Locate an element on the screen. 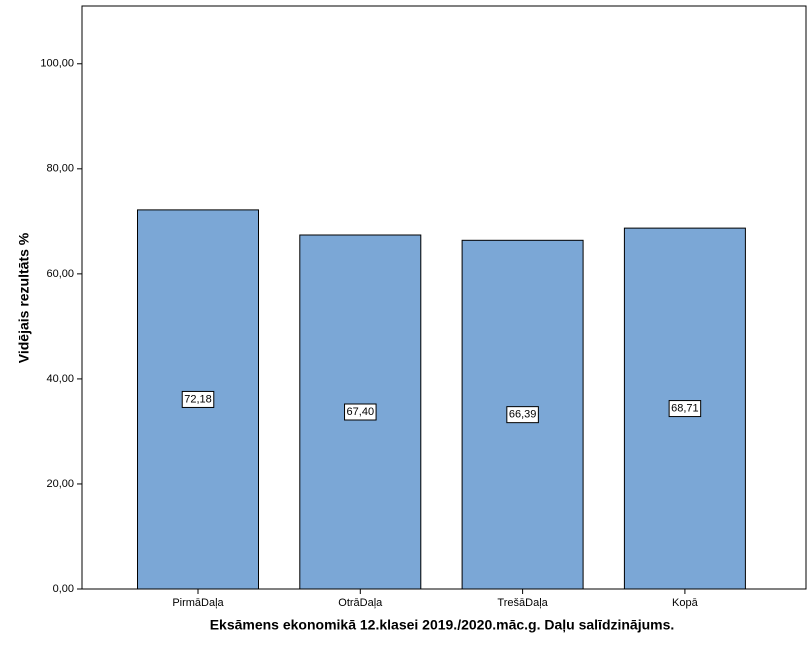 The image size is (811, 649). x-tick-label: Kopā is located at coordinates (685, 603).